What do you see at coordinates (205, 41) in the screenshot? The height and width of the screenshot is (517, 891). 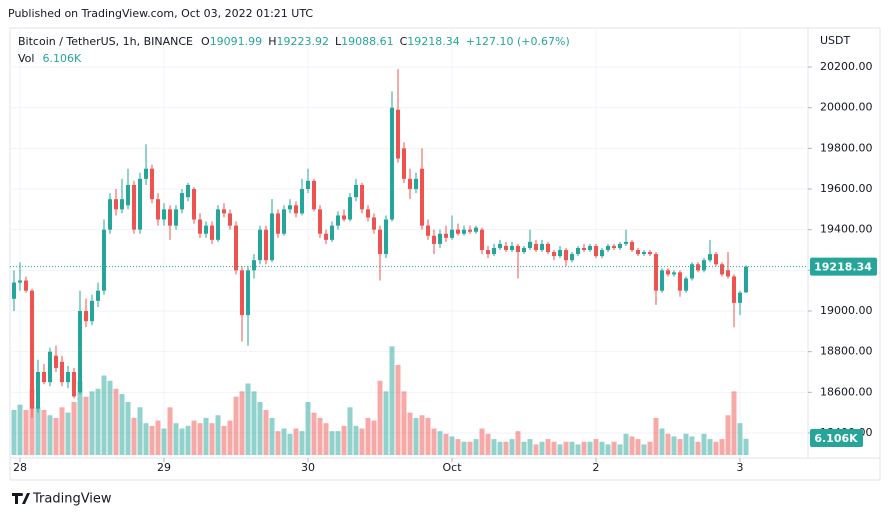 I see `ohlc-key: O` at bounding box center [205, 41].